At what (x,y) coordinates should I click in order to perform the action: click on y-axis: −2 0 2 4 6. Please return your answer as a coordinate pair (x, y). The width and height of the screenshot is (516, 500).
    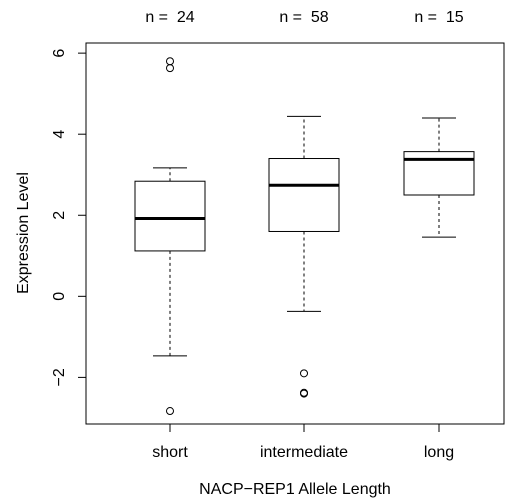
    Looking at the image, I should click on (68, 218).